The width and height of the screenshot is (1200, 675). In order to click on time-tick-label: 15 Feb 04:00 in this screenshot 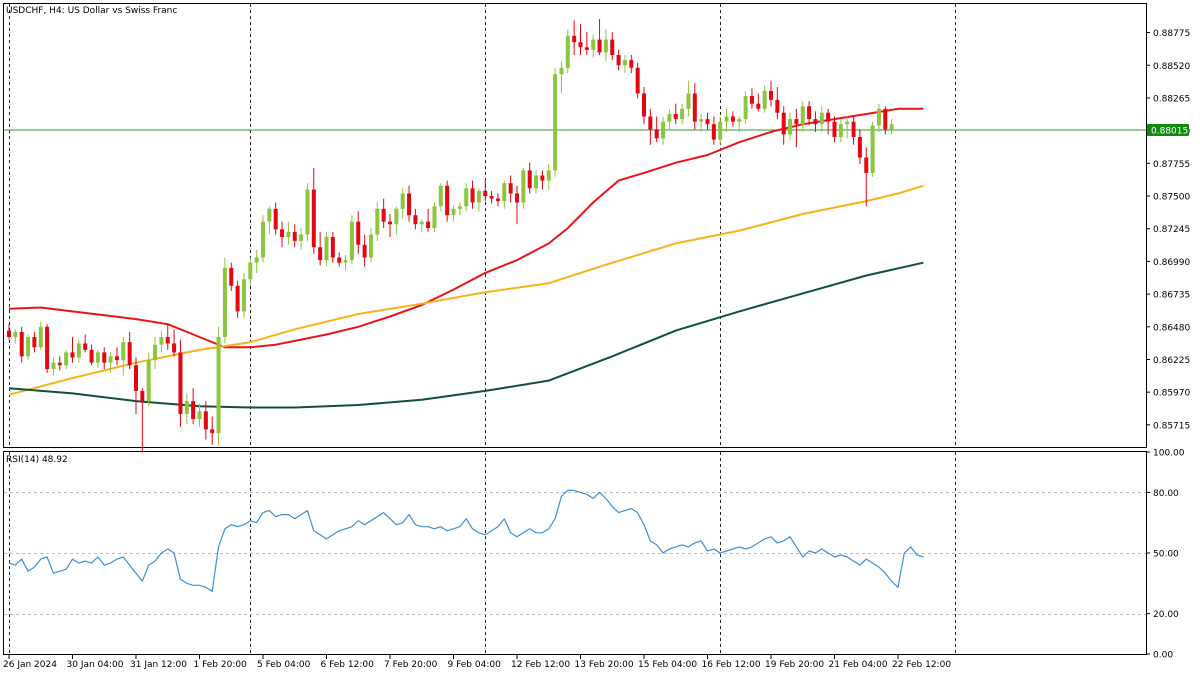, I will do `click(667, 665)`.